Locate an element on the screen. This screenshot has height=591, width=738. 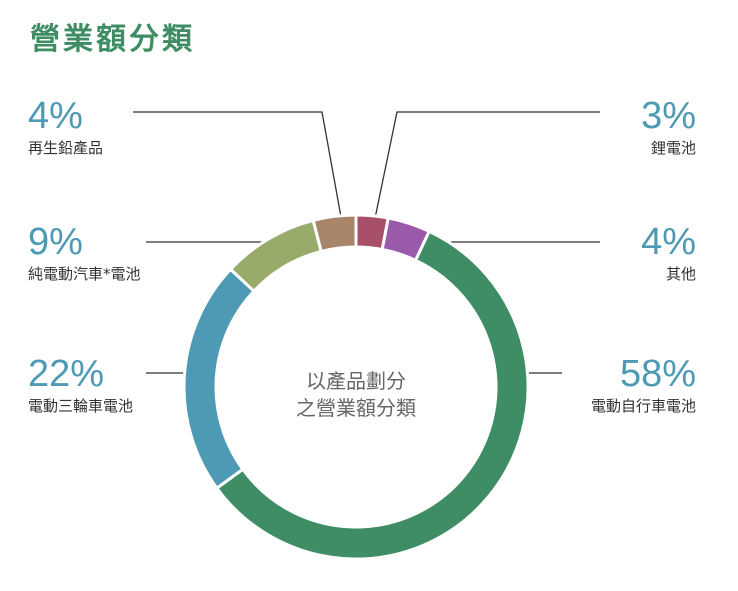
slice-name: 再生鉛產品 is located at coordinates (66, 148).